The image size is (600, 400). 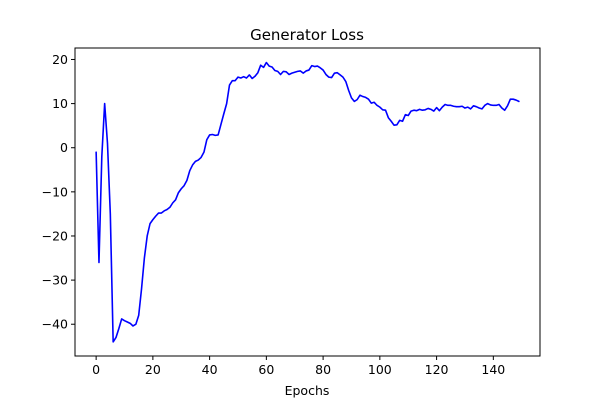 What do you see at coordinates (266, 369) in the screenshot?
I see `x-tick-label: 60` at bounding box center [266, 369].